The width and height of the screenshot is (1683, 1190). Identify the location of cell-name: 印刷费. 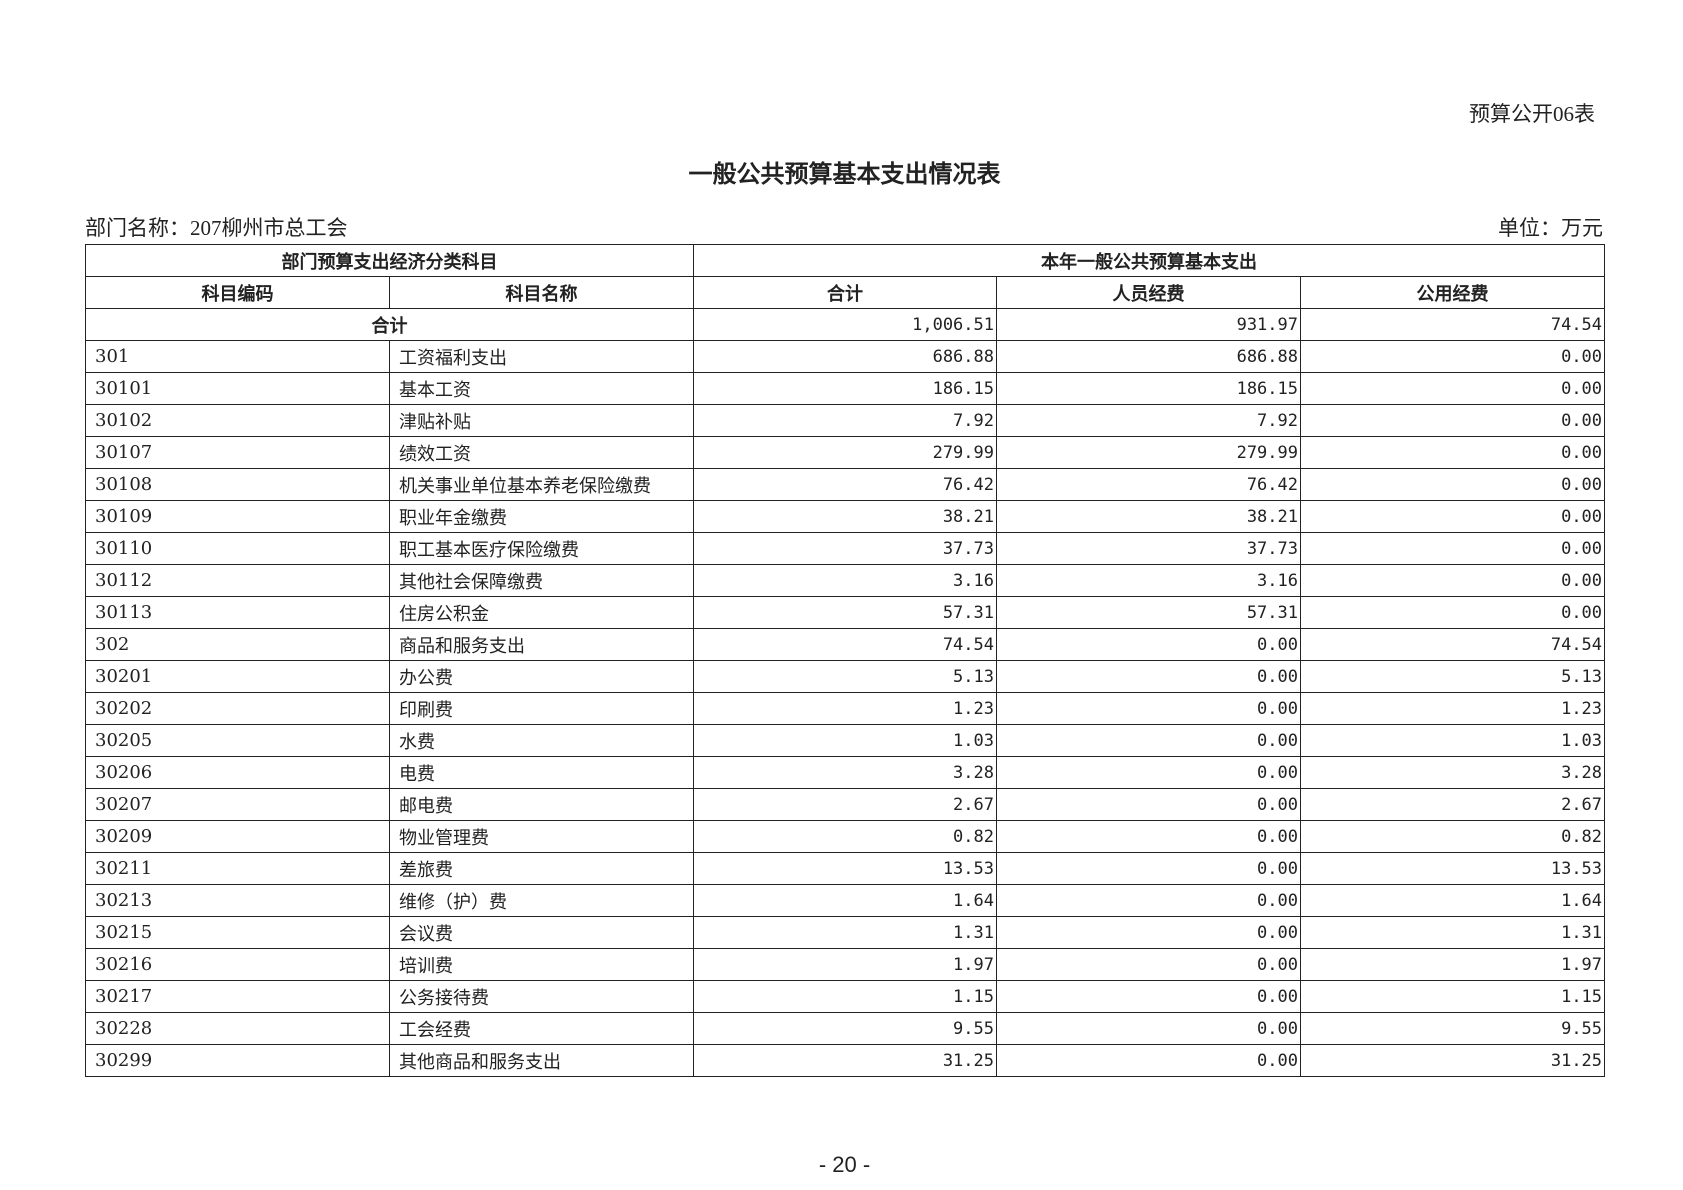
(541, 708).